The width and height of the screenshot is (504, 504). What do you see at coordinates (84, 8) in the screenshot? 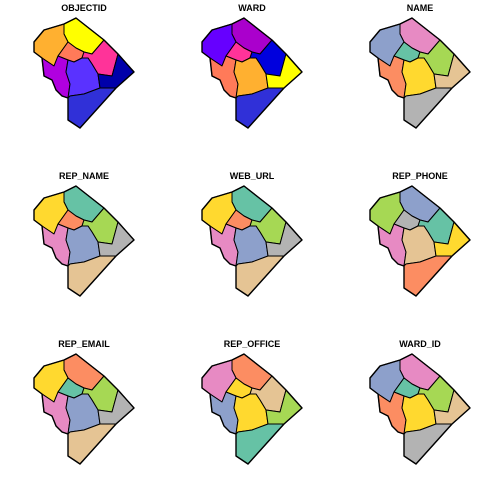
I see `panel-title: OBJECTID` at bounding box center [84, 8].